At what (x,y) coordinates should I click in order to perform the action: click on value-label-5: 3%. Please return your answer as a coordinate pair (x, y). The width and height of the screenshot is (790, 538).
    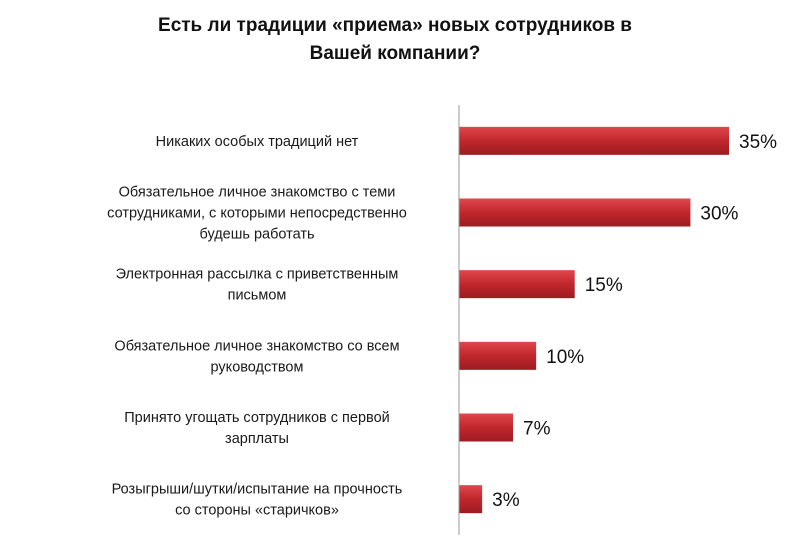
    Looking at the image, I should click on (506, 500).